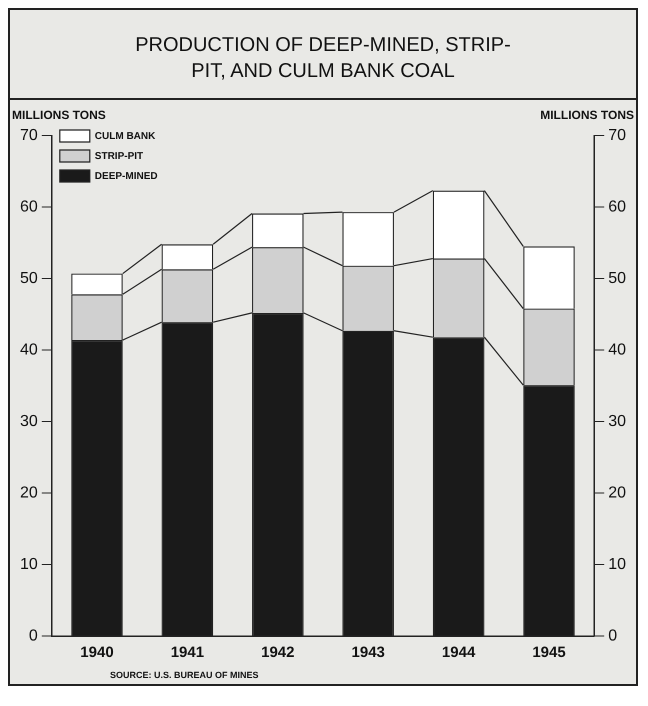 The image size is (648, 706). I want to click on chart-title: PRODUCTION OF DEEP-MINED, STRIP-PIT, AND CULM BANK COAL, so click(323, 55).